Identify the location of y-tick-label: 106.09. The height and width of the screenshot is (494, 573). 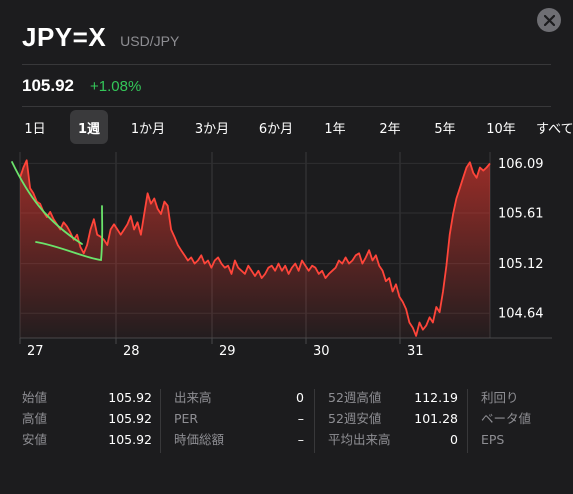
(521, 164).